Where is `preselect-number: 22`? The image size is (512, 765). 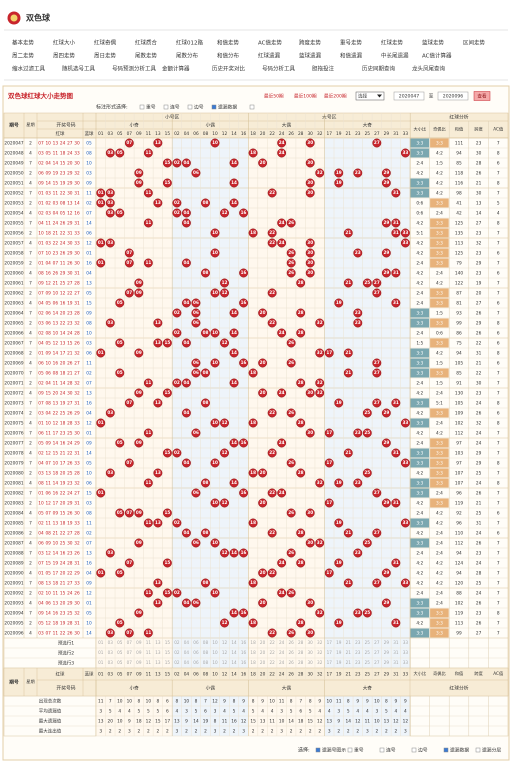 preselect-number: 22 is located at coordinates (272, 652).